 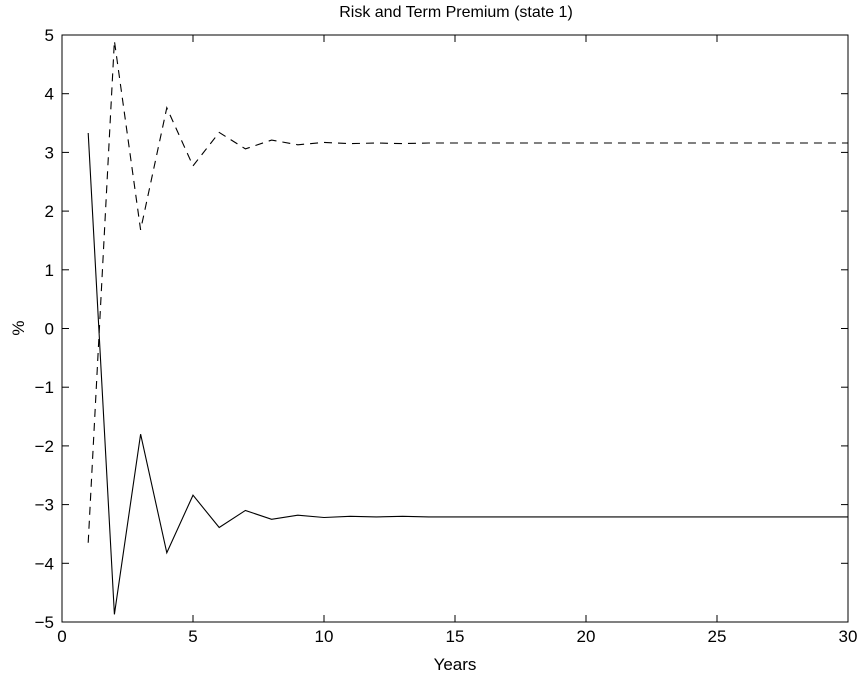 I want to click on y-tick-label: 2, so click(x=49, y=211).